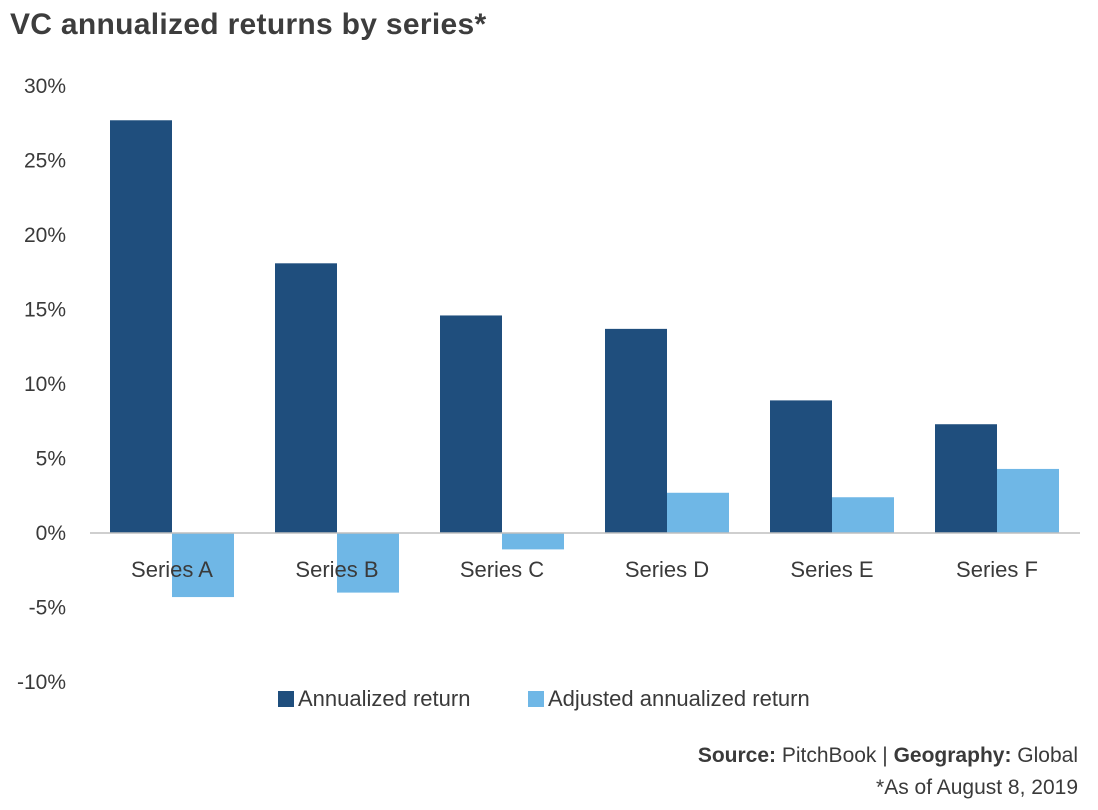 Image resolution: width=1098 pixels, height=810 pixels. Describe the element at coordinates (384, 698) in the screenshot. I see `legend-label: Annualized return` at that location.